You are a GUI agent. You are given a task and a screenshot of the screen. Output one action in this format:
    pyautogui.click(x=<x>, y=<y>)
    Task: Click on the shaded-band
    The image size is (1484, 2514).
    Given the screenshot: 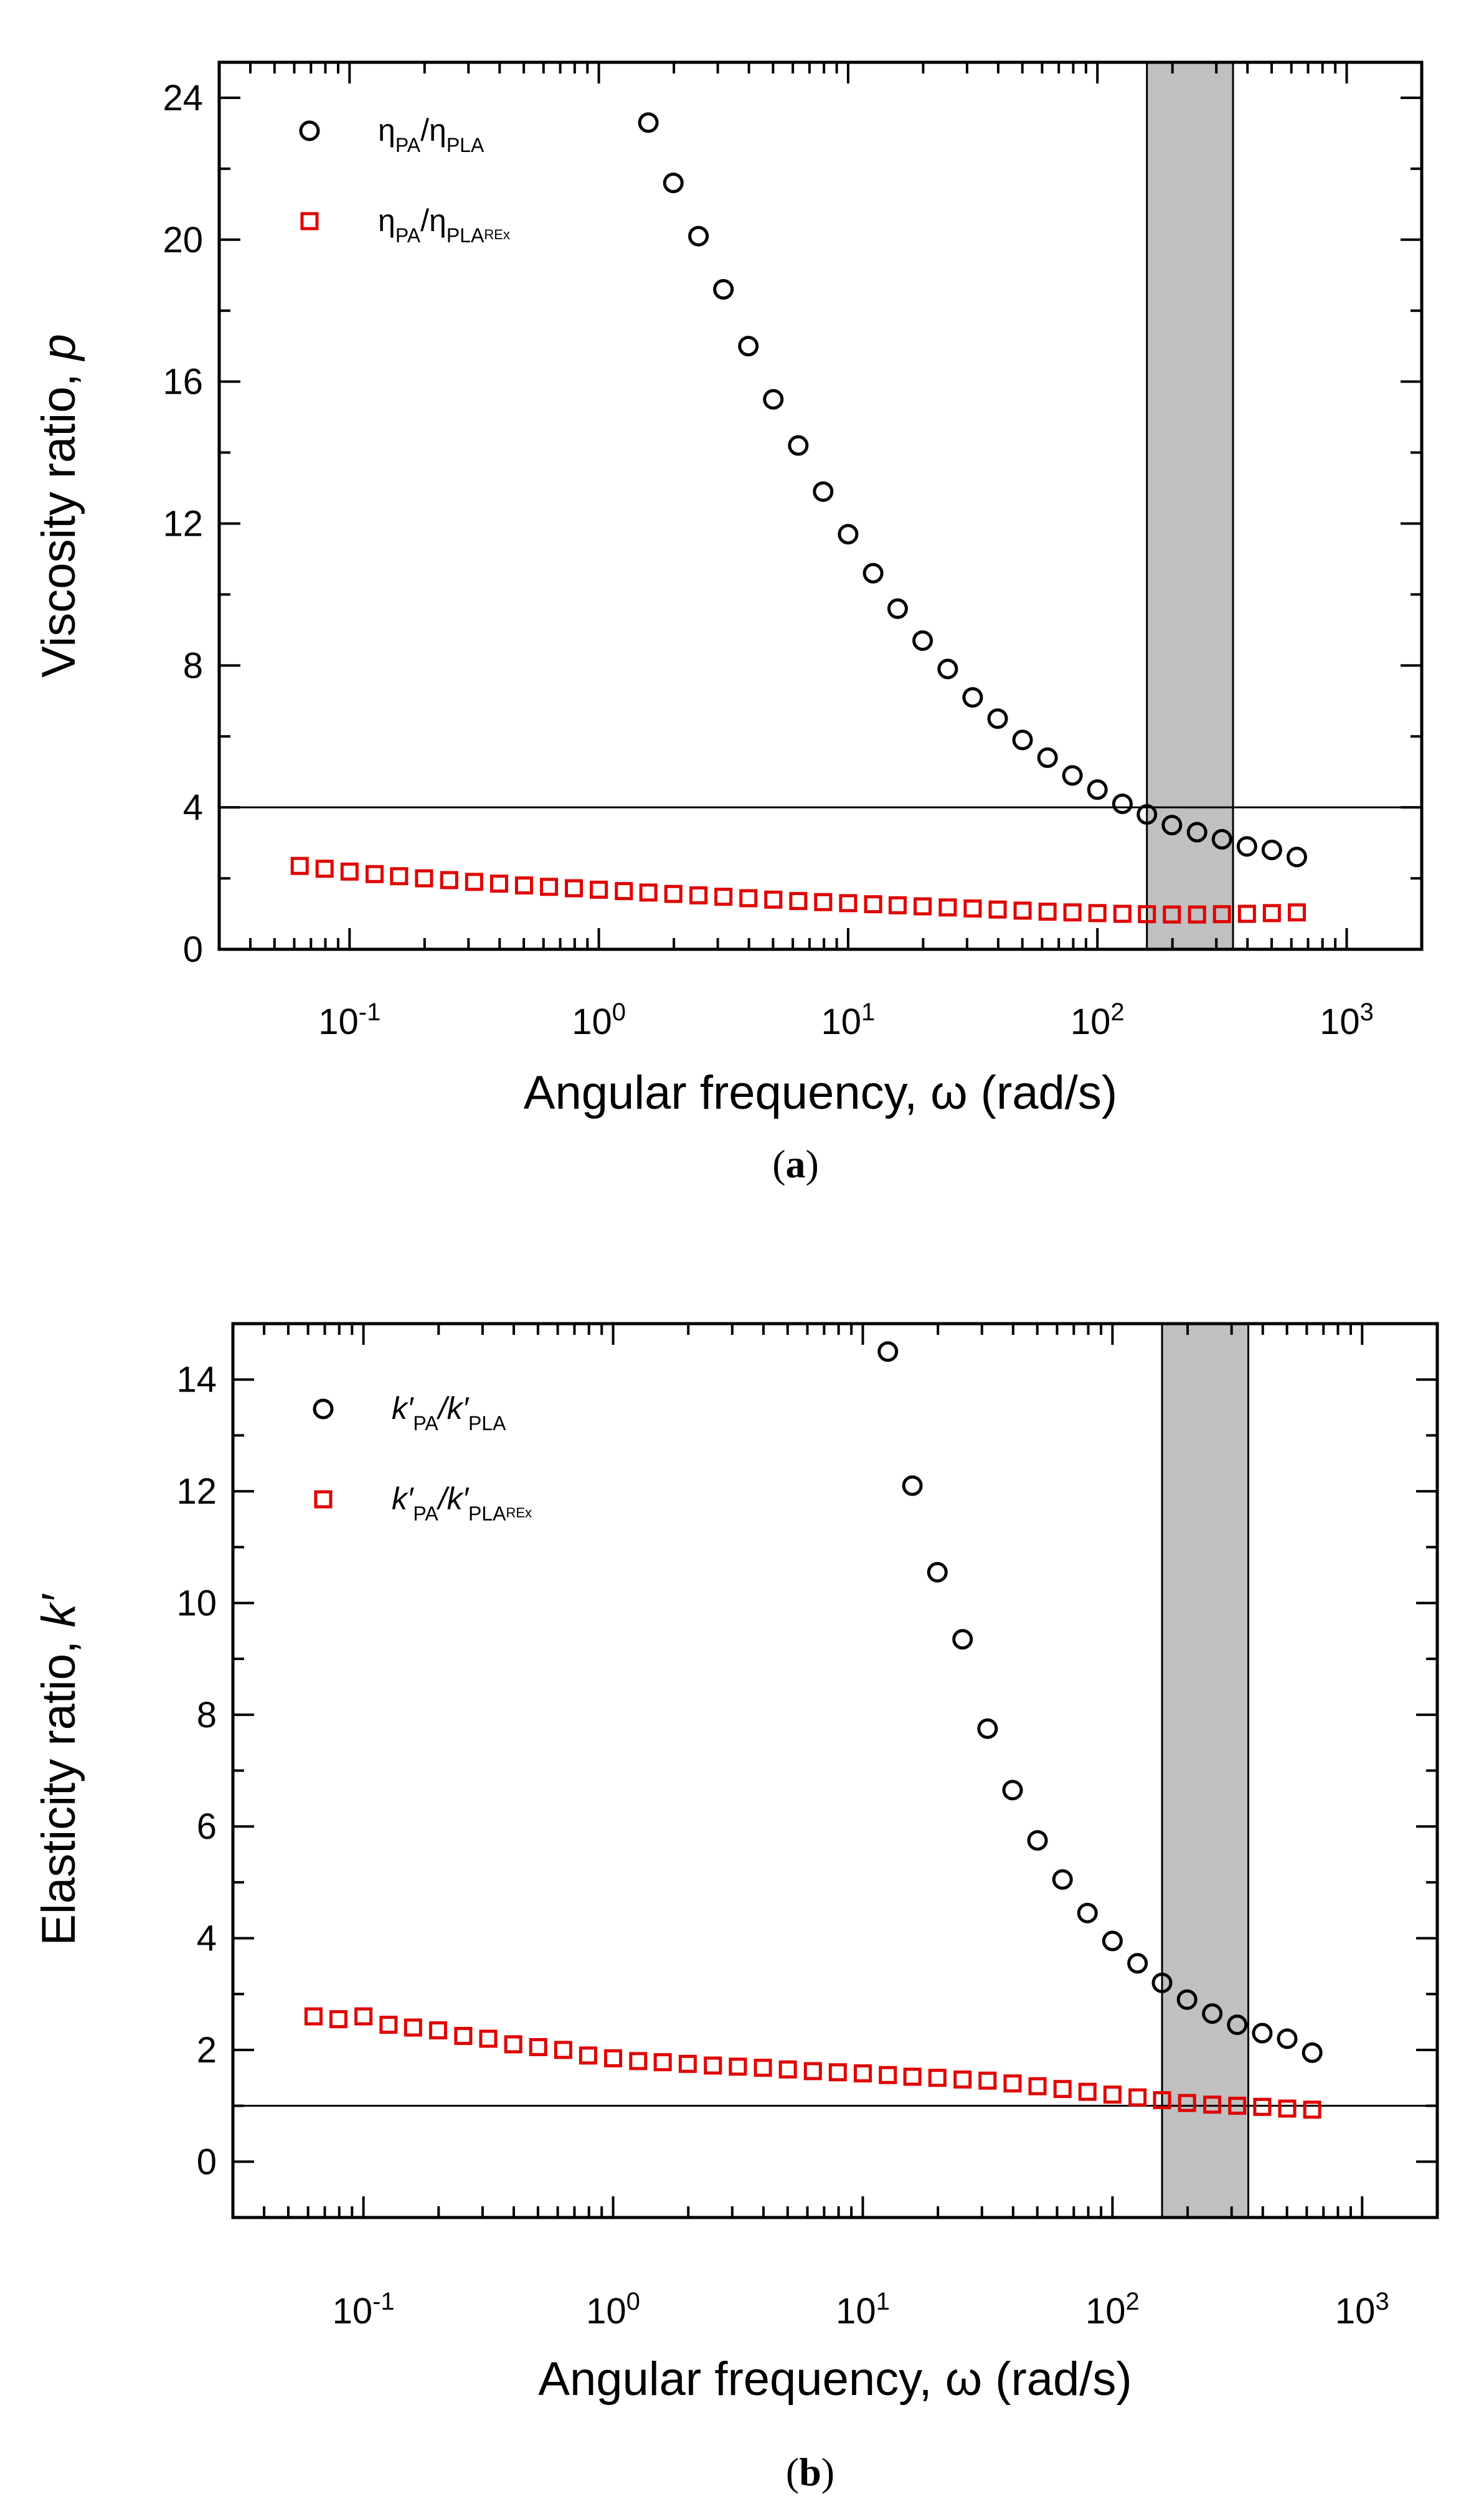 What is the action you would take?
    pyautogui.click(x=1205, y=1771)
    